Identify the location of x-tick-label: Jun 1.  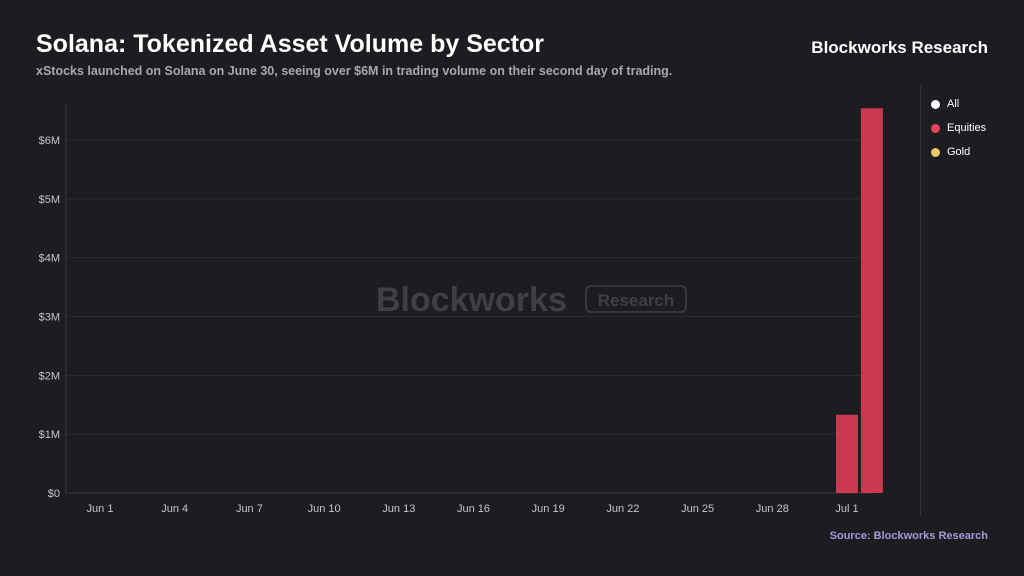
(100, 509).